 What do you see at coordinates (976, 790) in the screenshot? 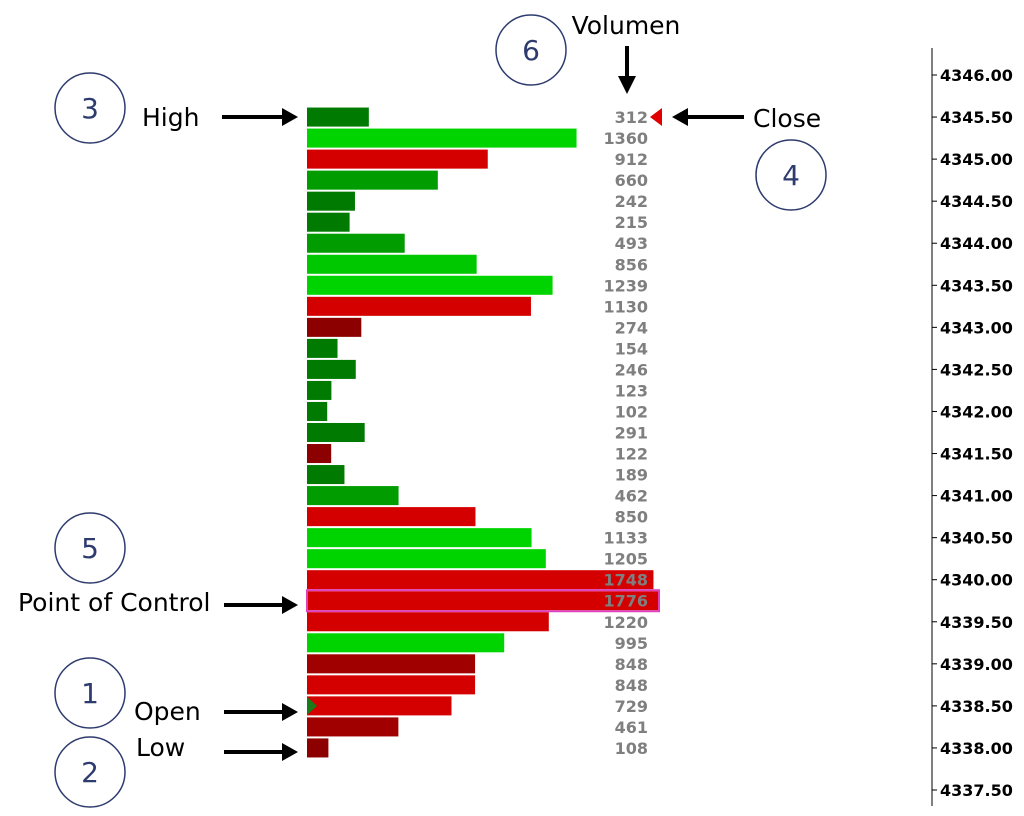
I see `price-tick-label: 4337.50` at bounding box center [976, 790].